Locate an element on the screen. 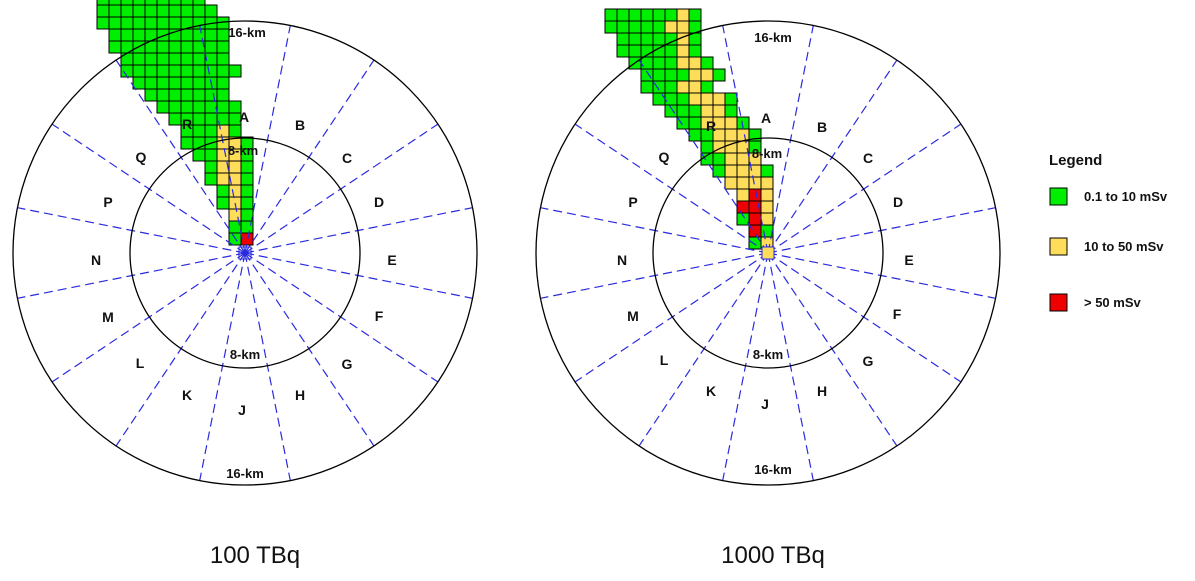 The image size is (1195, 581). sector-label-h: H is located at coordinates (822, 391).